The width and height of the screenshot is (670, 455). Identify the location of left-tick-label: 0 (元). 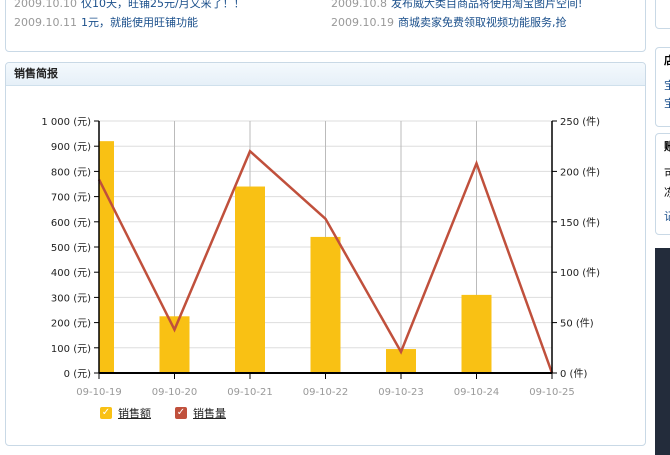
(77, 374).